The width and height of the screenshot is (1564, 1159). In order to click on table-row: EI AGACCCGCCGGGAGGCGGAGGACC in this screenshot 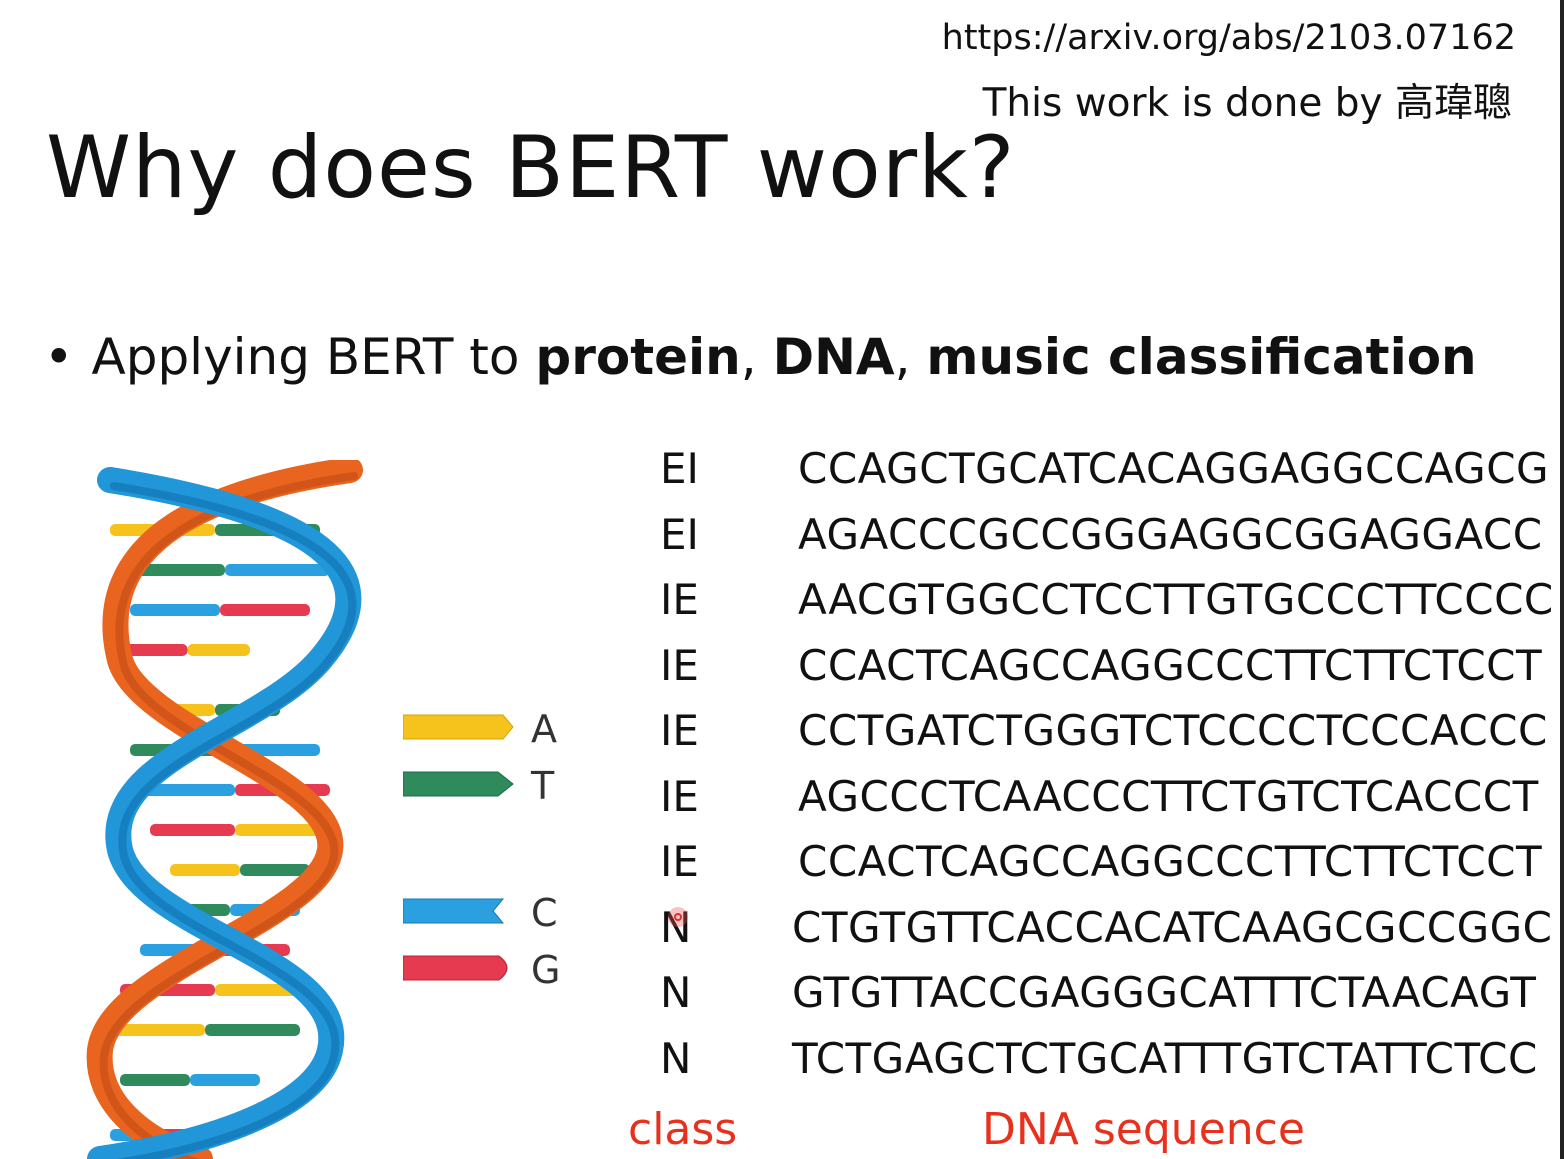, I will do `click(1107, 537)`.